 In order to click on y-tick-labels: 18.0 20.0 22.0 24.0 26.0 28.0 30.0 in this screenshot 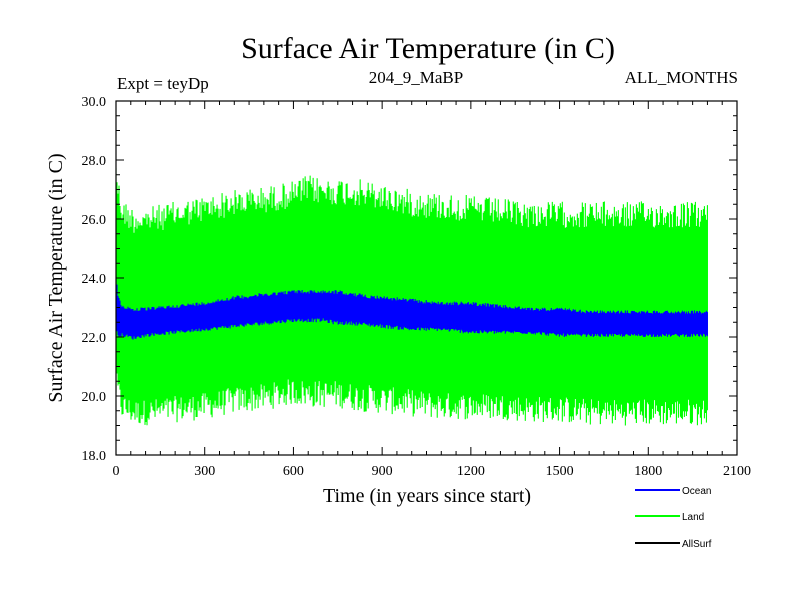, I will do `click(94, 279)`.